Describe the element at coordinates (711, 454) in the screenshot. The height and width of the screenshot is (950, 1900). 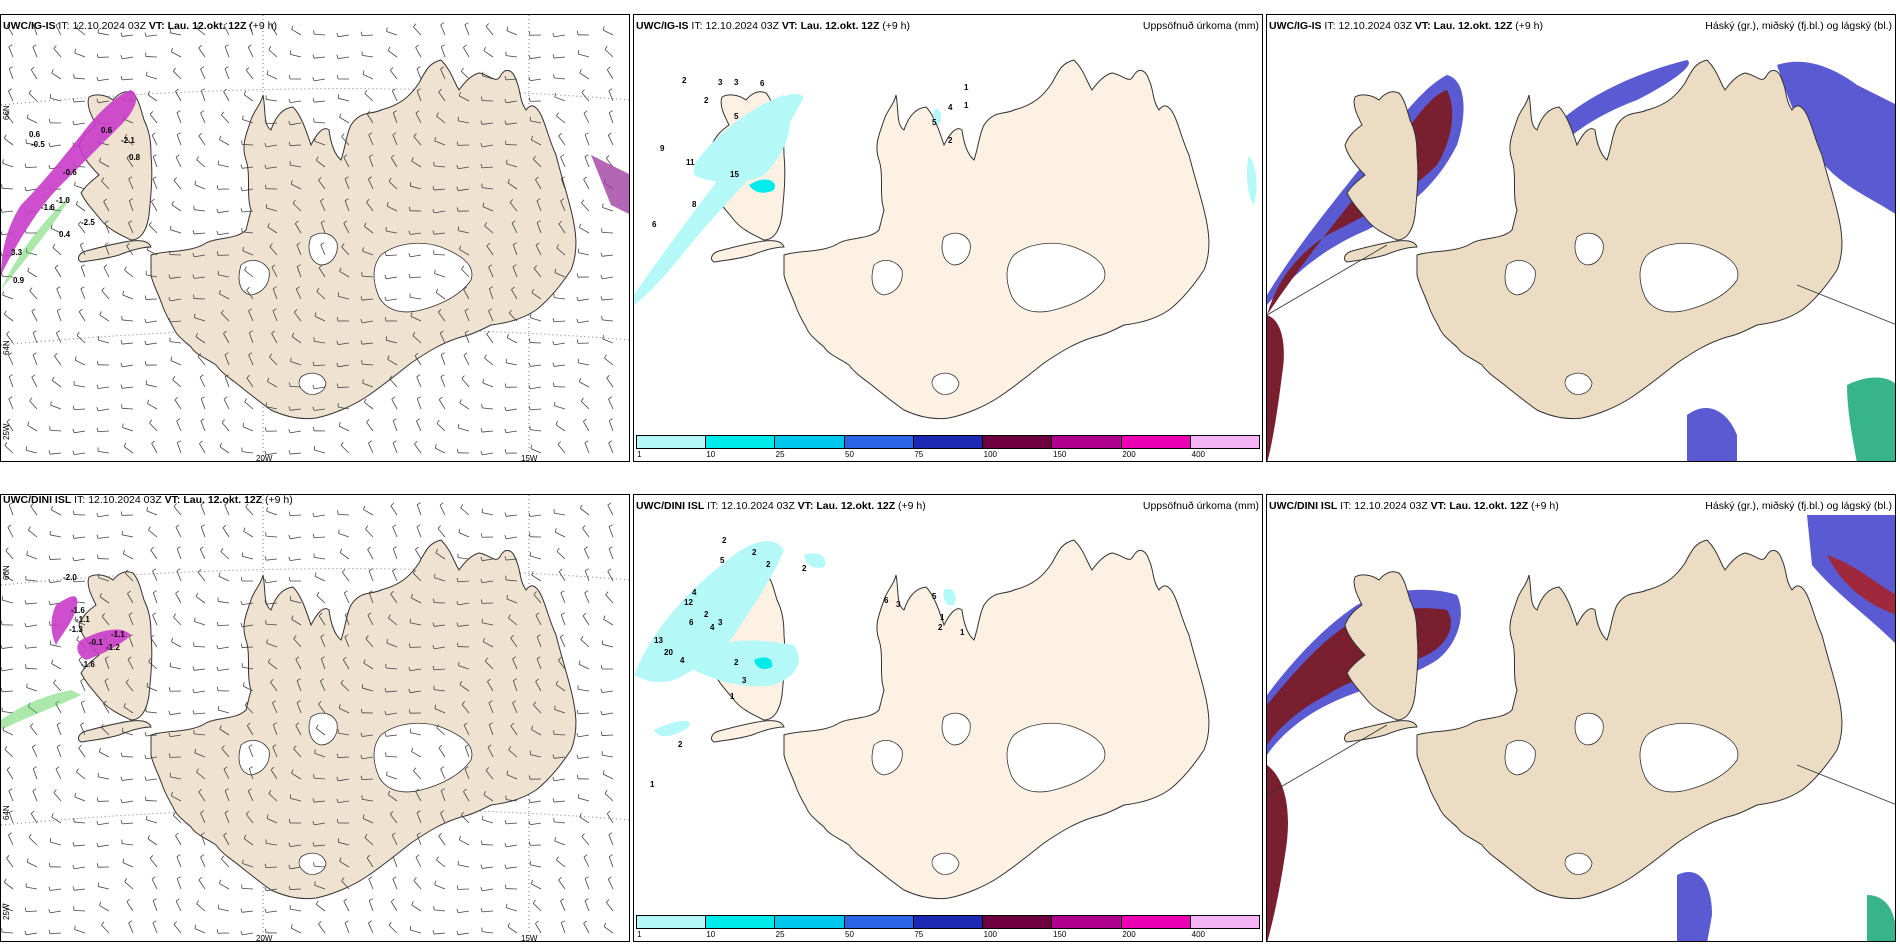
I see `colorbar-label: 10` at that location.